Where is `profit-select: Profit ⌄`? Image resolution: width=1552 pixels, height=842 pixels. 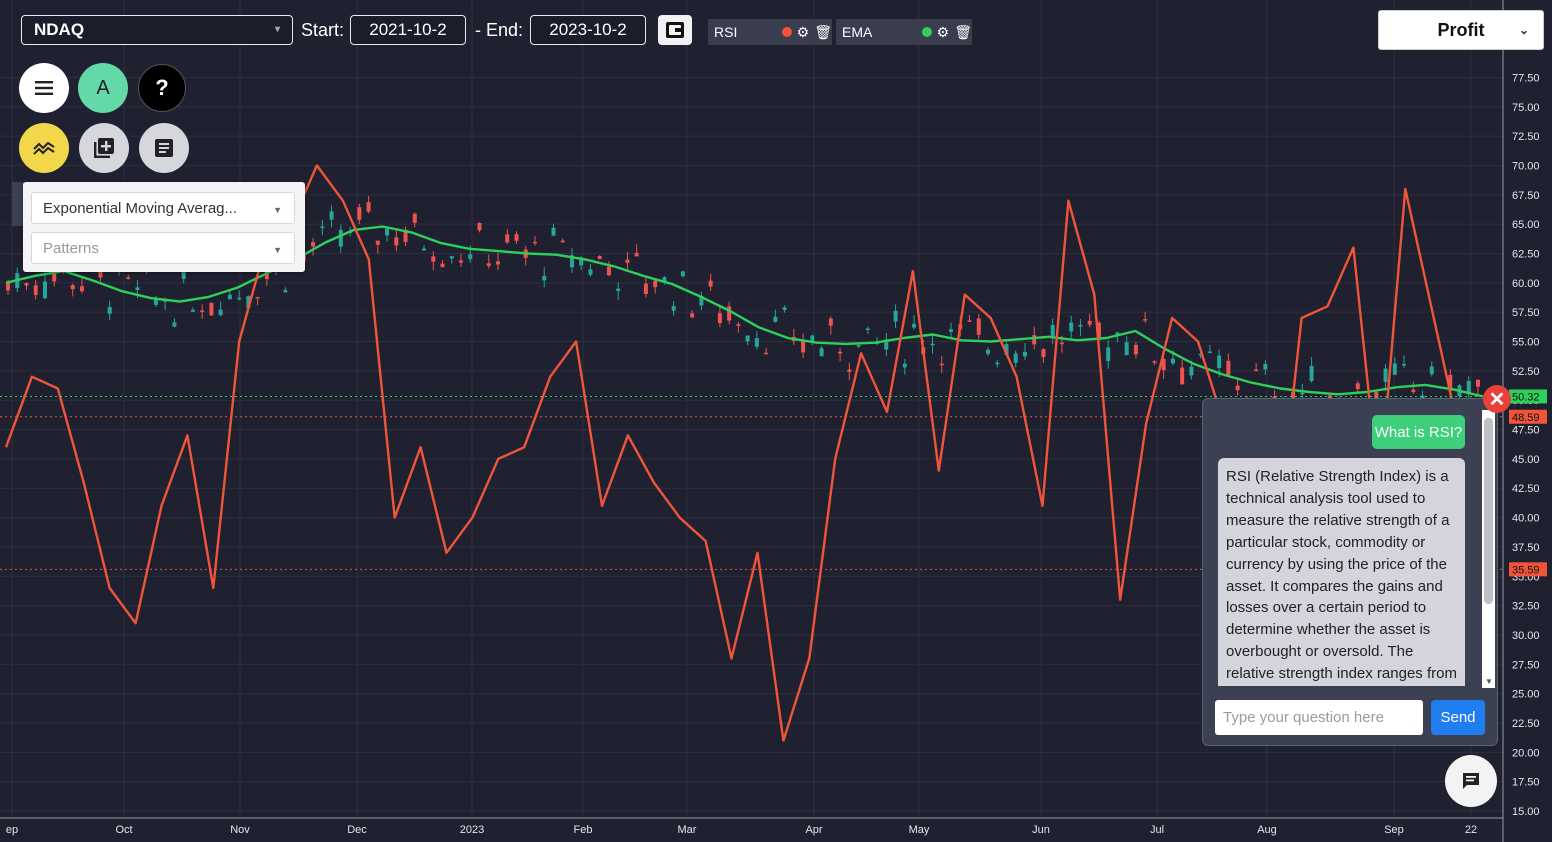
profit-select: Profit ⌄ is located at coordinates (1461, 30).